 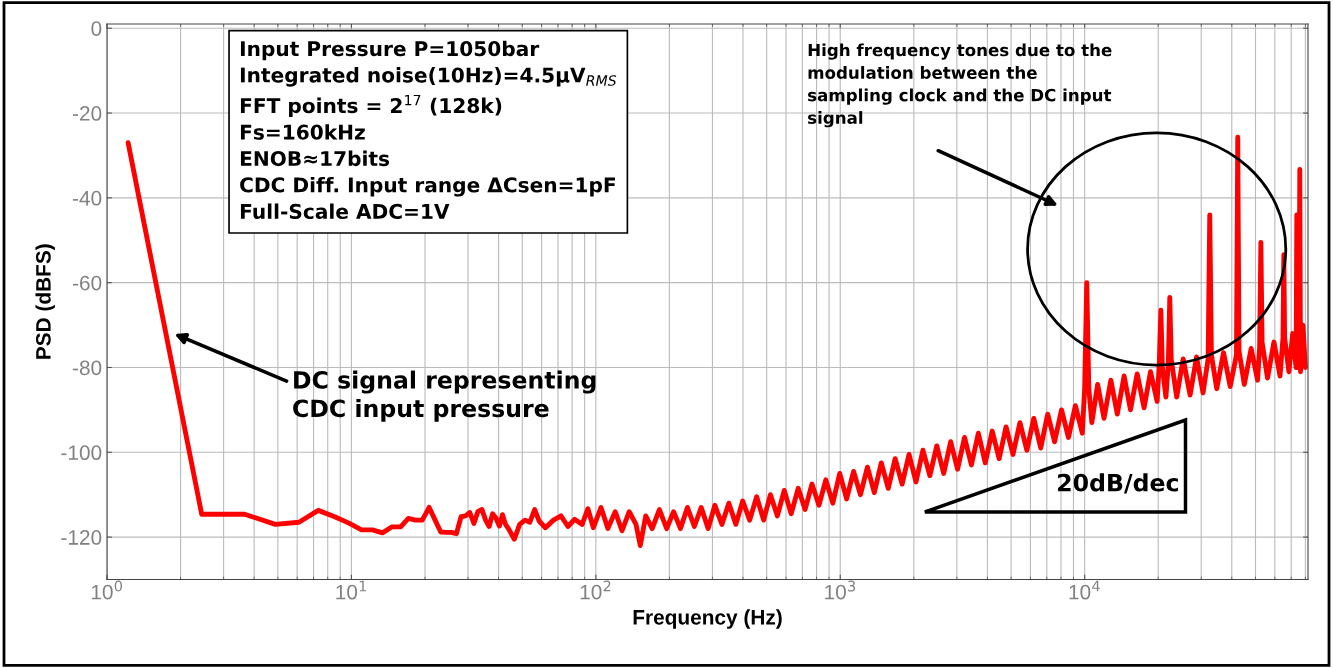 What do you see at coordinates (81, 453) in the screenshot?
I see `y-tick-label: -100` at bounding box center [81, 453].